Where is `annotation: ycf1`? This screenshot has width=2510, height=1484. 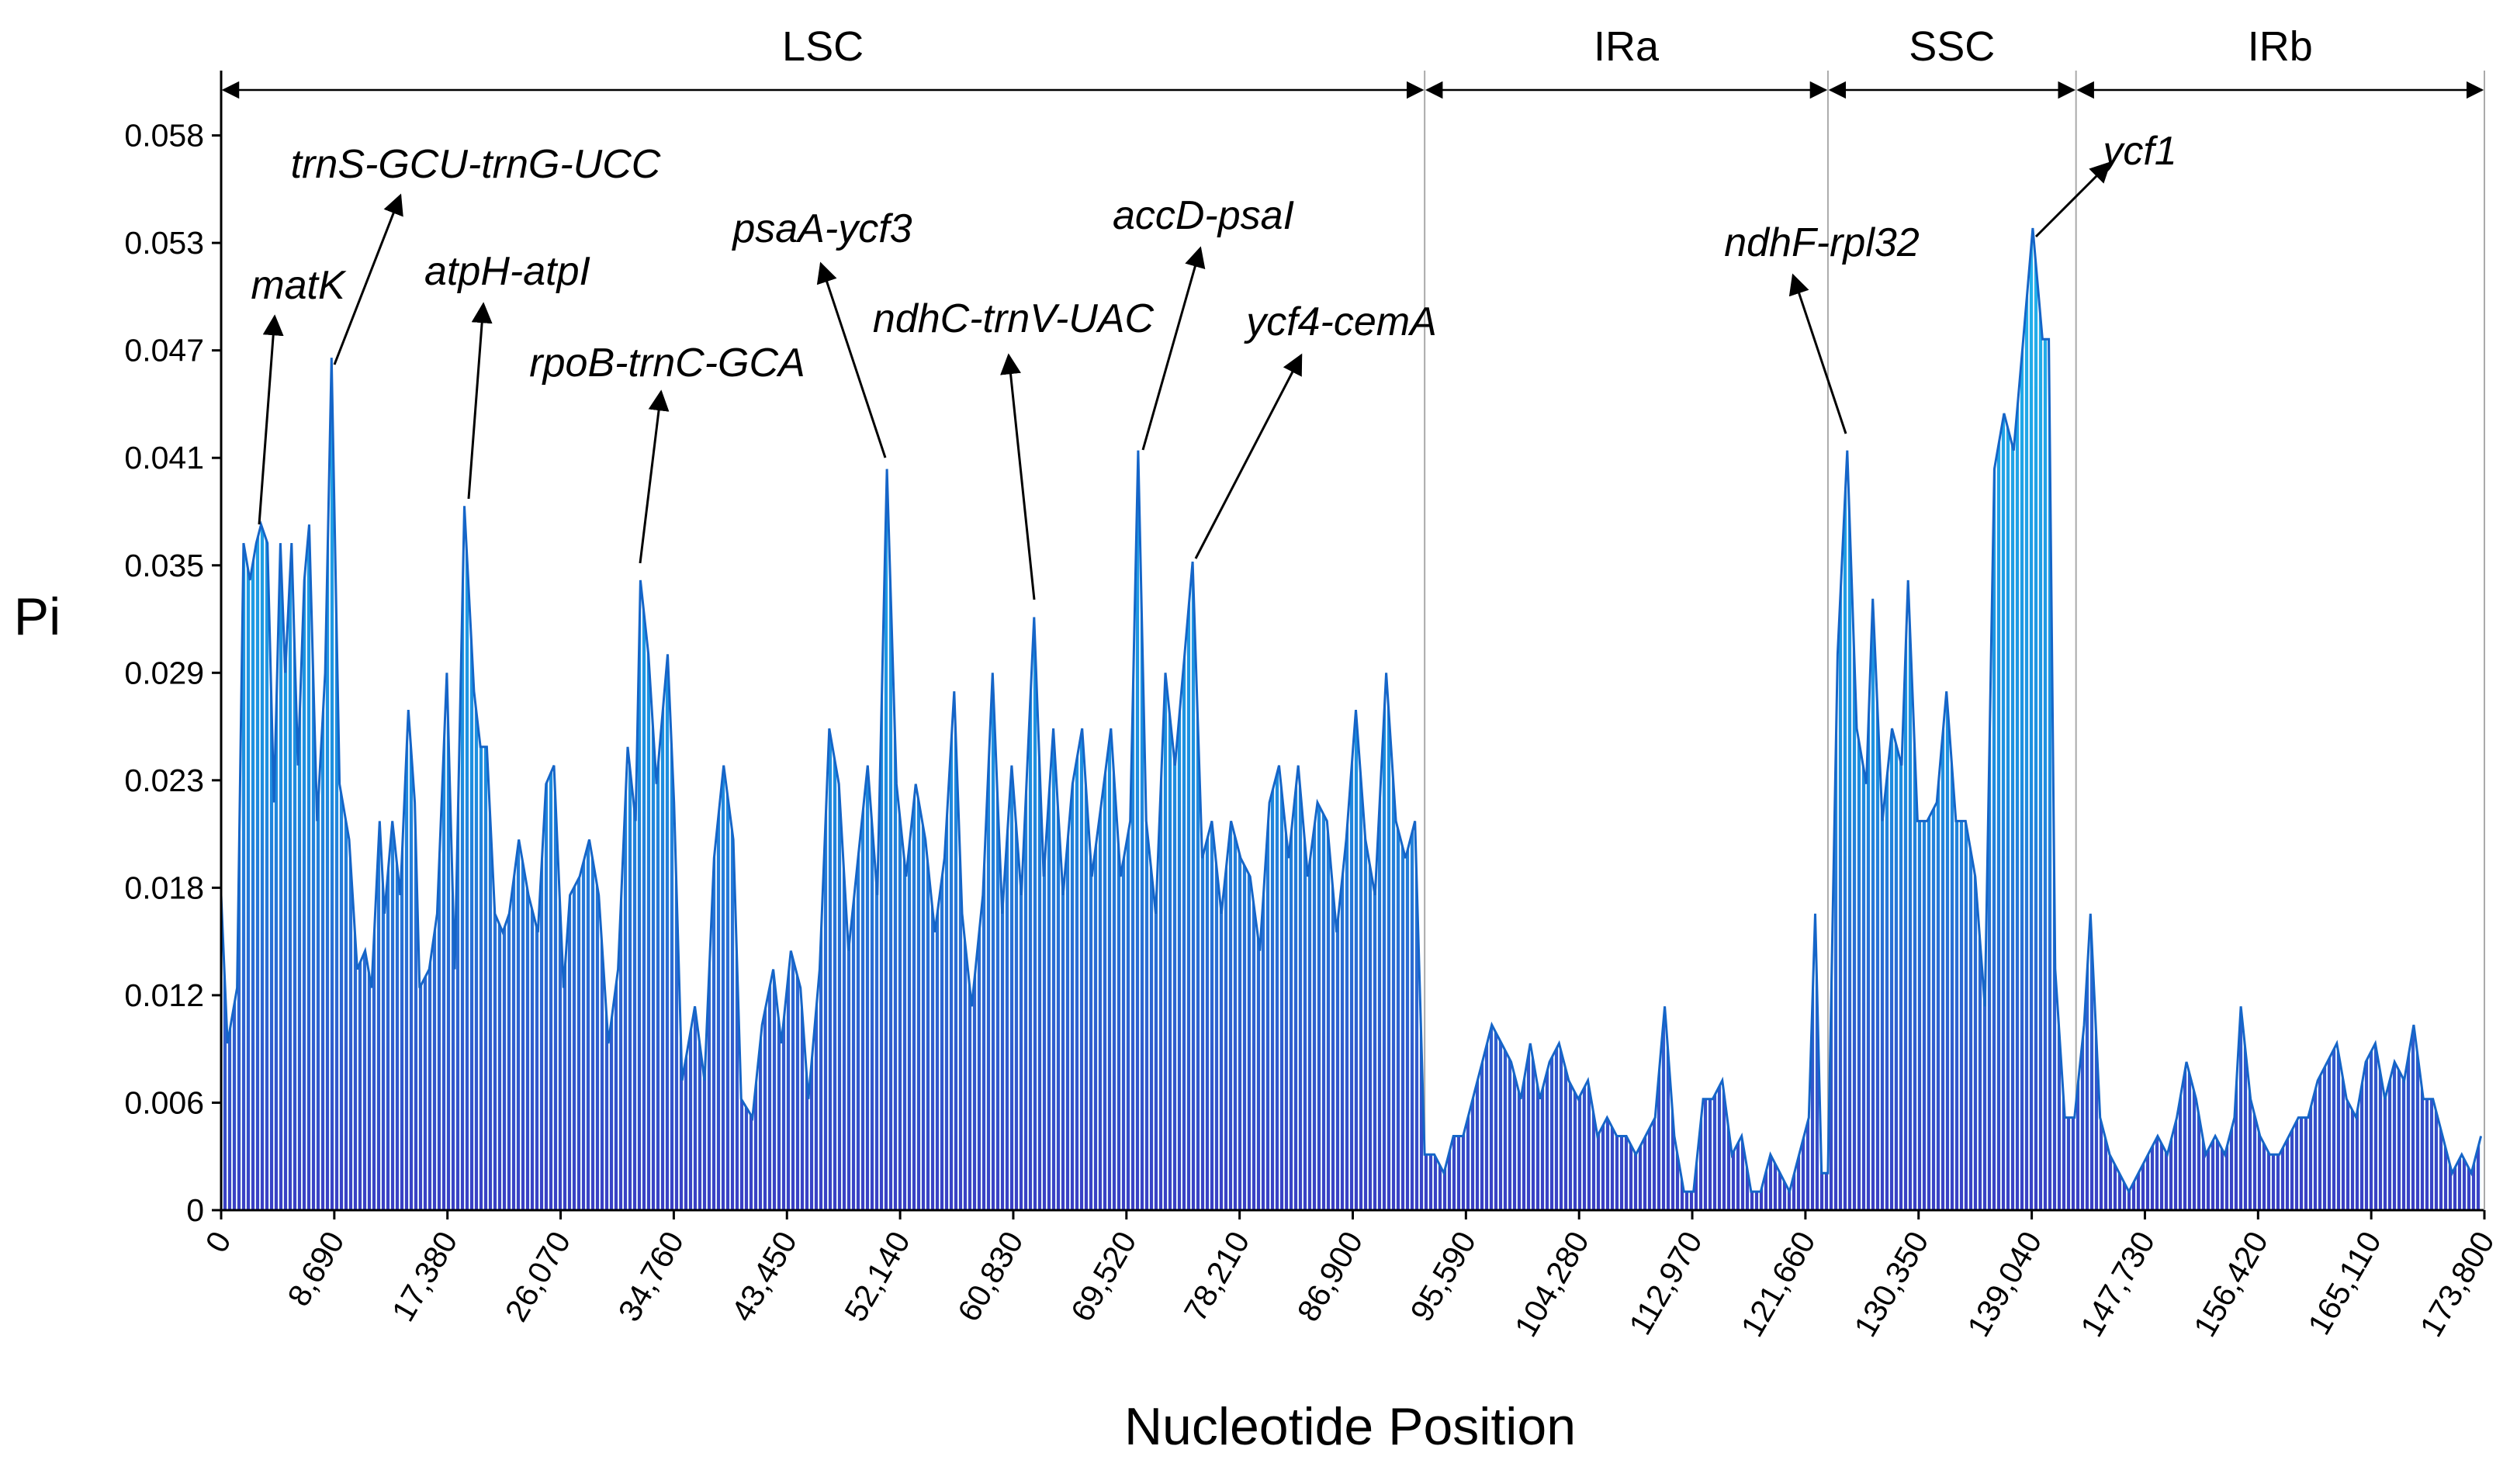
annotation: ycf1 is located at coordinates (2138, 151).